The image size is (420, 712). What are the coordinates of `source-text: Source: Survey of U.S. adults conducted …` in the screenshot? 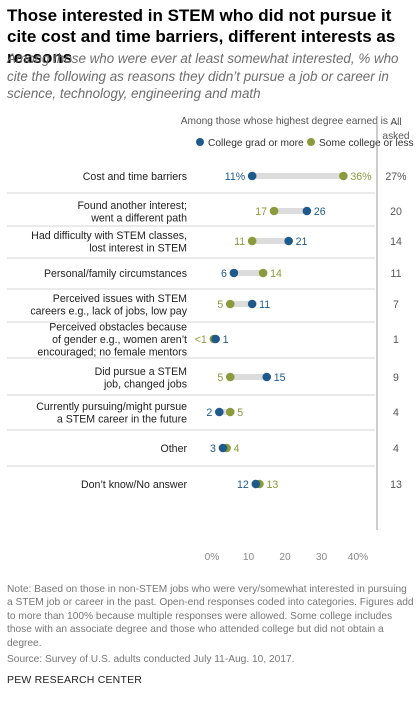 It's located at (151, 659).